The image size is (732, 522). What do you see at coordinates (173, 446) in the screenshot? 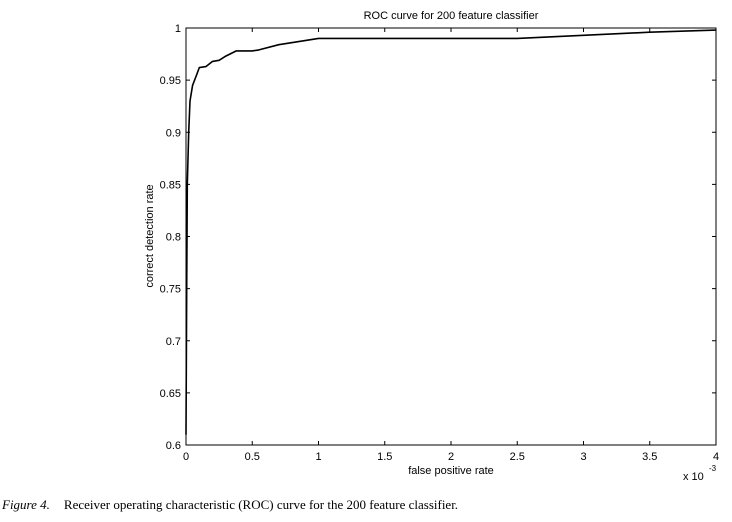
I see `y-tick-label: 0.6` at bounding box center [173, 446].